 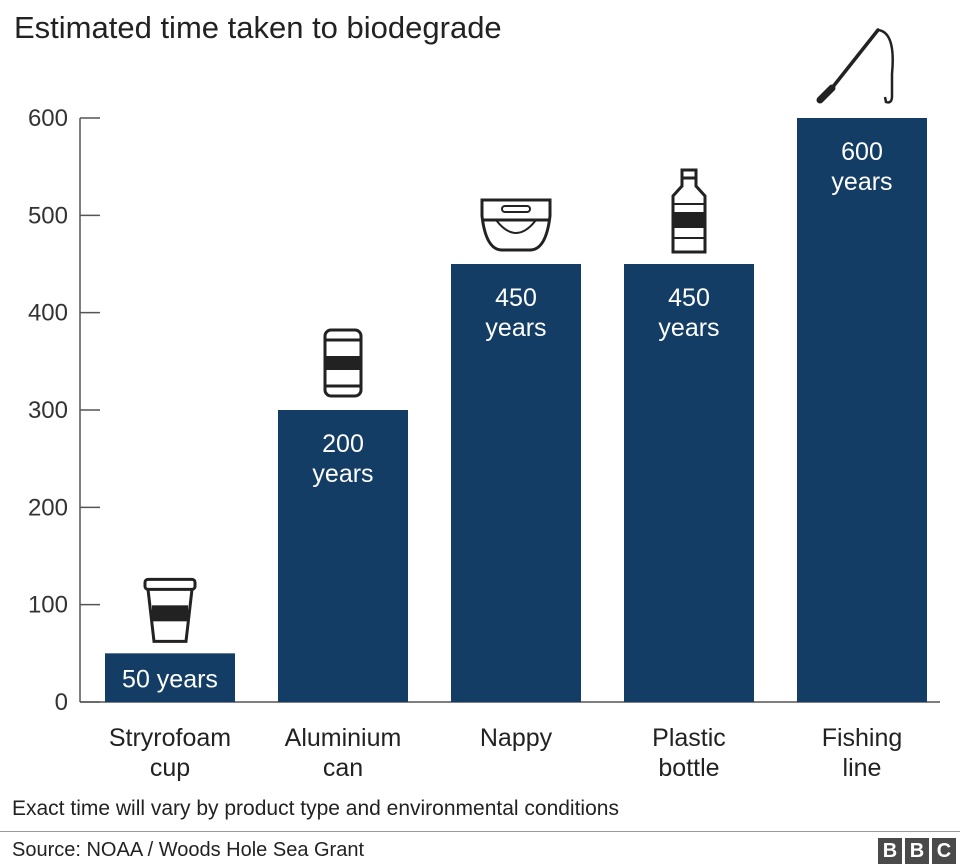 I want to click on category-label: Nappy, so click(x=516, y=738).